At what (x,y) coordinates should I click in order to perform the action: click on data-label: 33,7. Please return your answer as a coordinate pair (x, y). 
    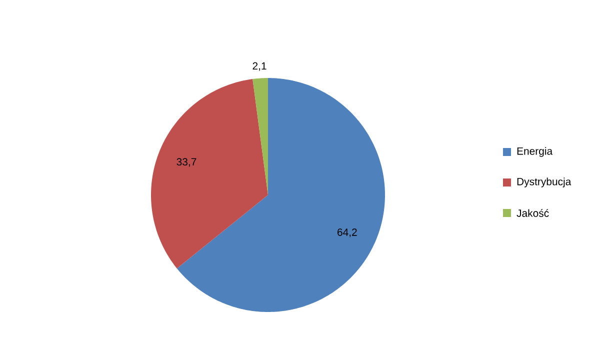
    Looking at the image, I should click on (186, 162).